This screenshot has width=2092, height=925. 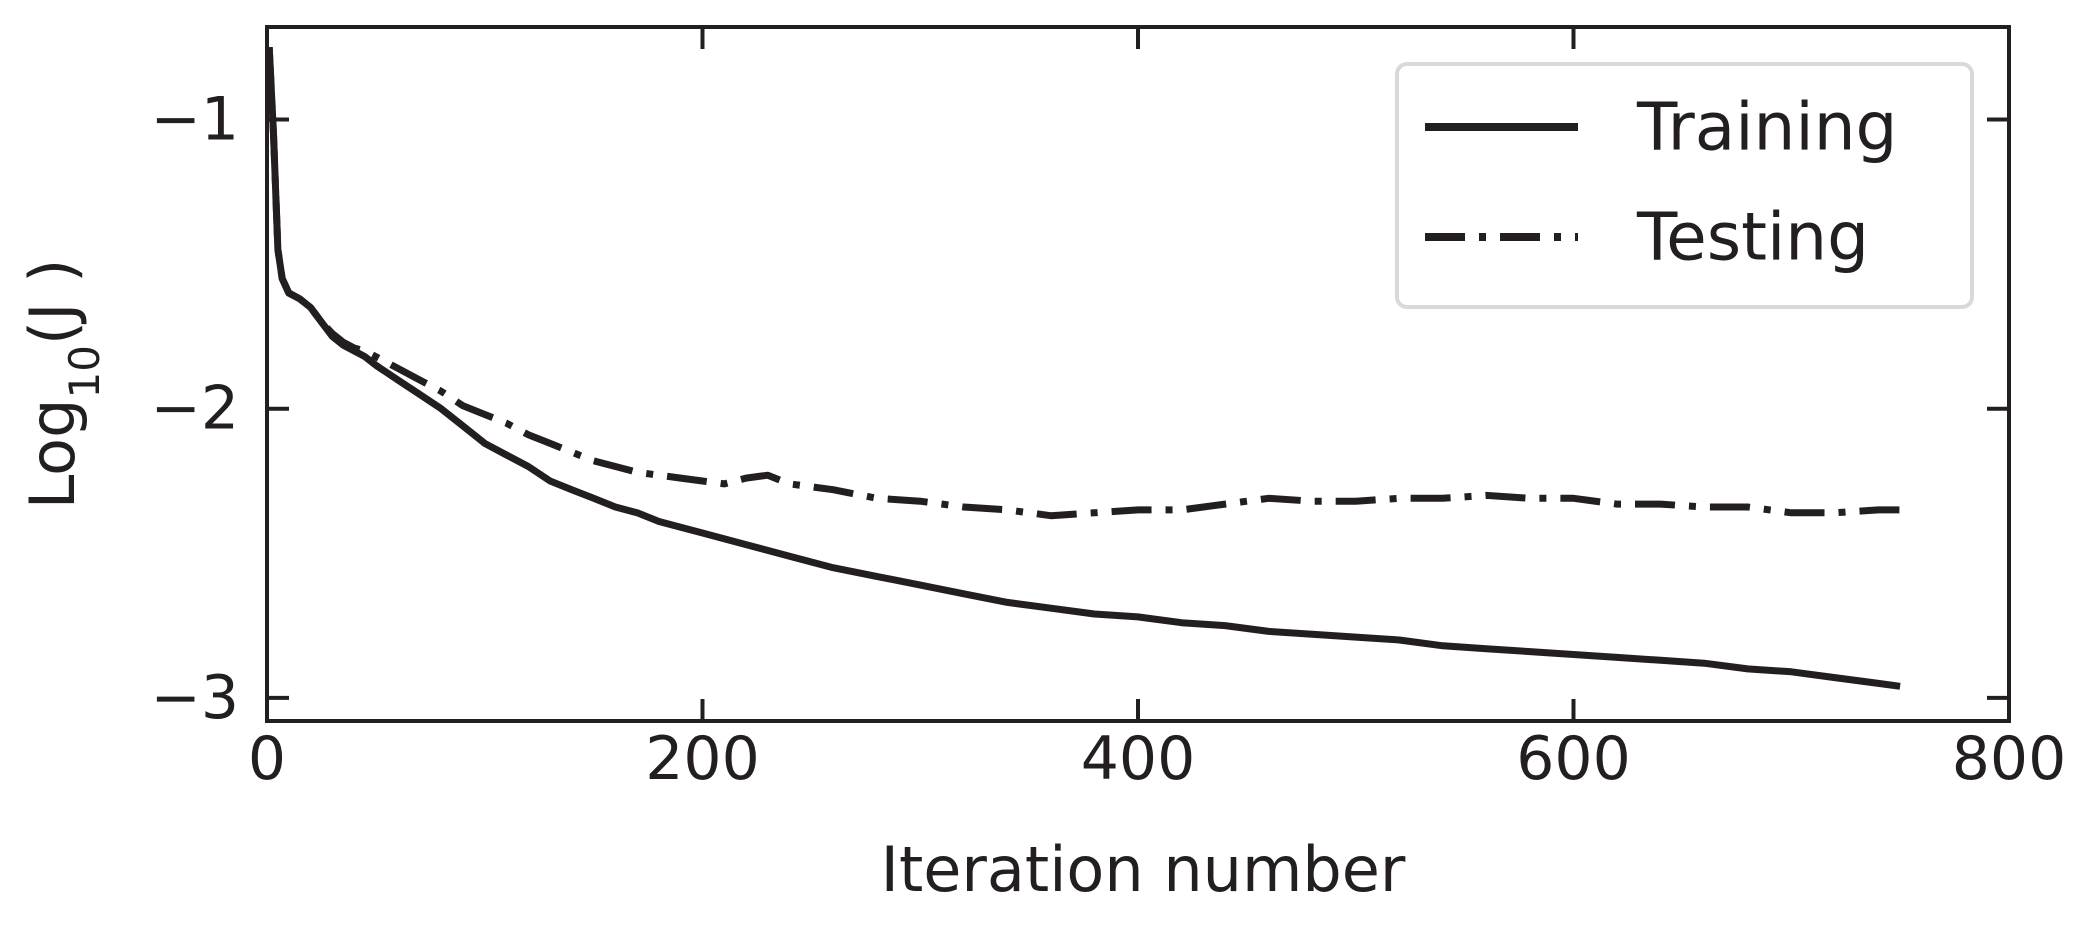 What do you see at coordinates (195, 120) in the screenshot?
I see `y-tick-label: −1` at bounding box center [195, 120].